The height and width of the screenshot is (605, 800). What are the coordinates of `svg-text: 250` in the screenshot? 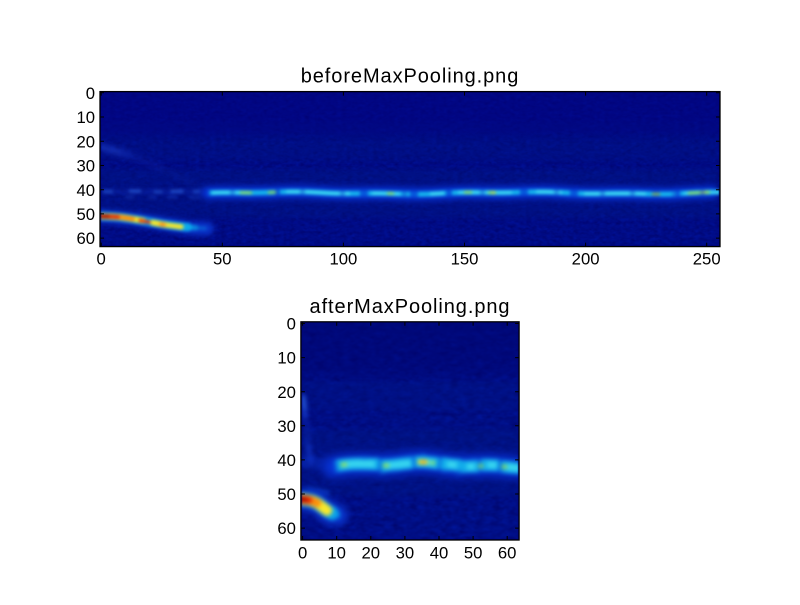 It's located at (707, 258).